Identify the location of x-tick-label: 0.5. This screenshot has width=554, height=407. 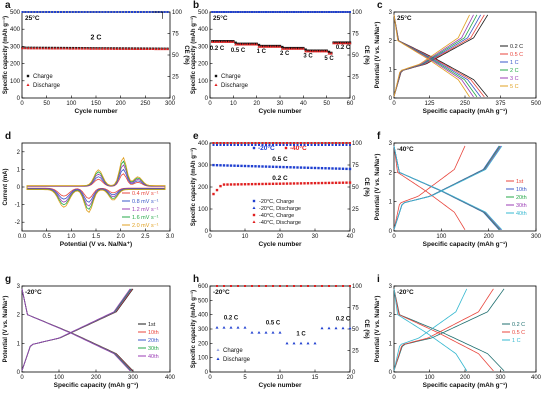
(46, 237).